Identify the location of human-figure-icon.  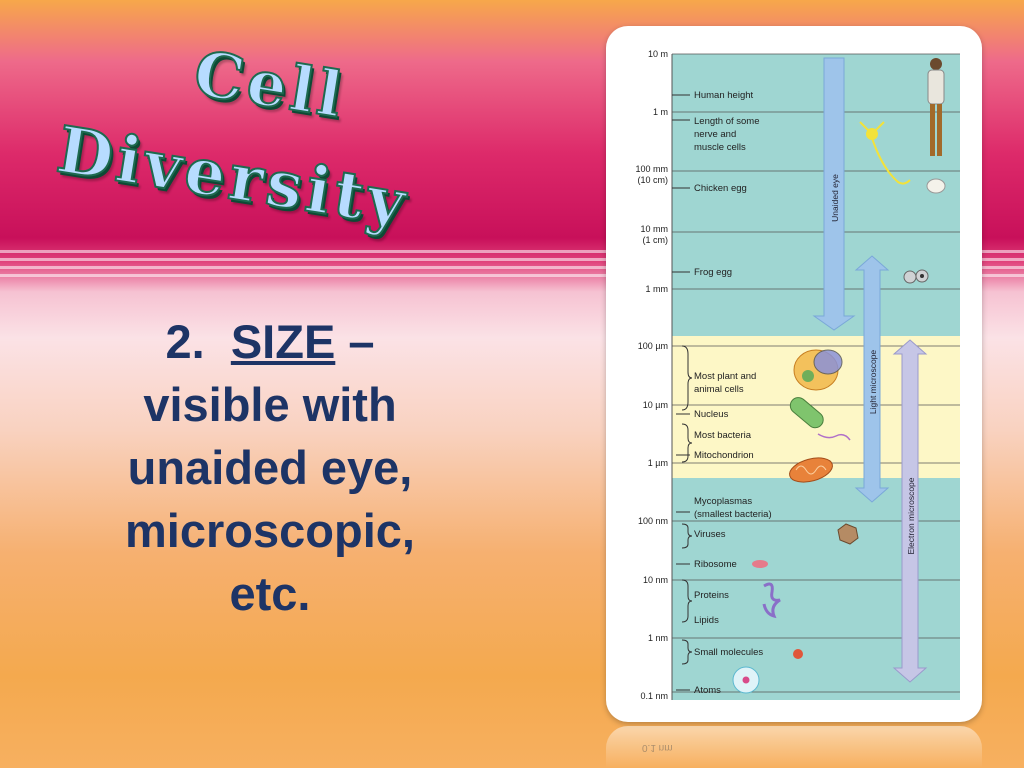
(936, 107).